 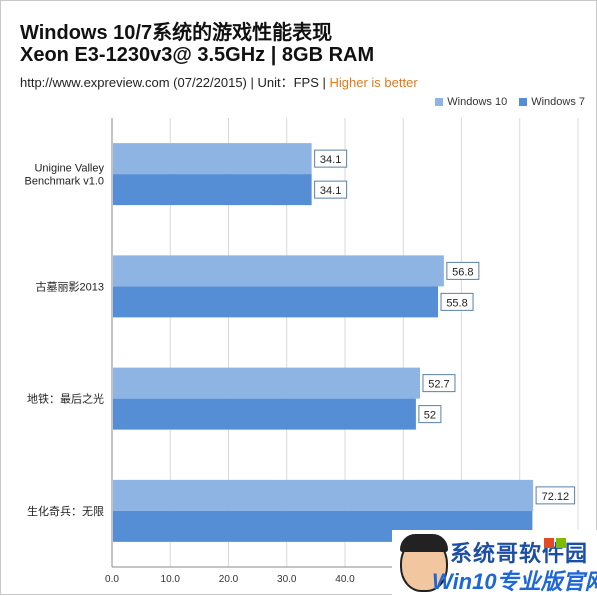 What do you see at coordinates (494, 562) in the screenshot?
I see `watermark-badge: 系统哥软件园 Win10专业版官网` at bounding box center [494, 562].